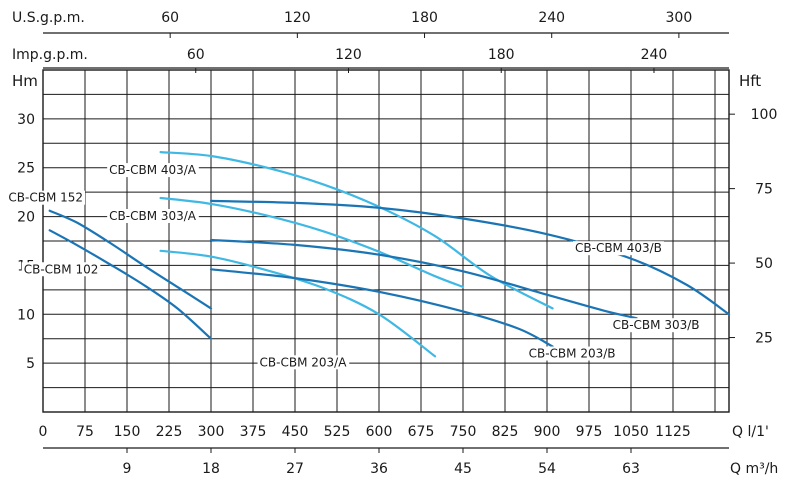  I want to click on curve-label-cb-cbm-152: CB-CBM 152, so click(45, 198).